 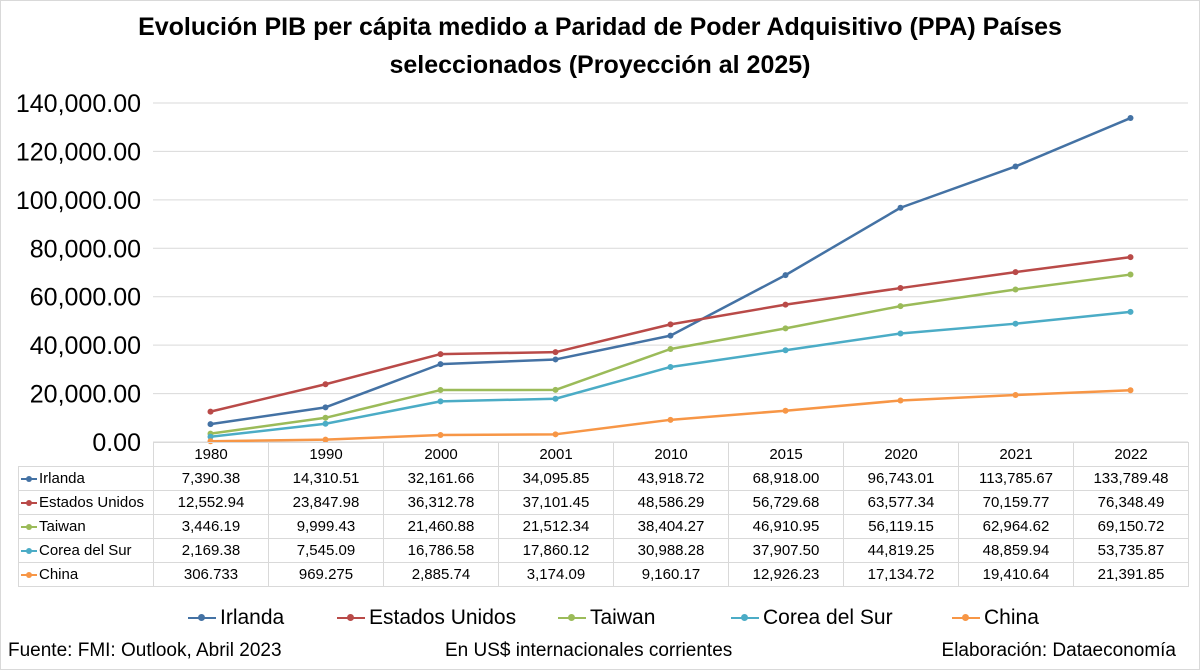 What do you see at coordinates (901, 502) in the screenshot?
I see `data-label: 63,577.34` at bounding box center [901, 502].